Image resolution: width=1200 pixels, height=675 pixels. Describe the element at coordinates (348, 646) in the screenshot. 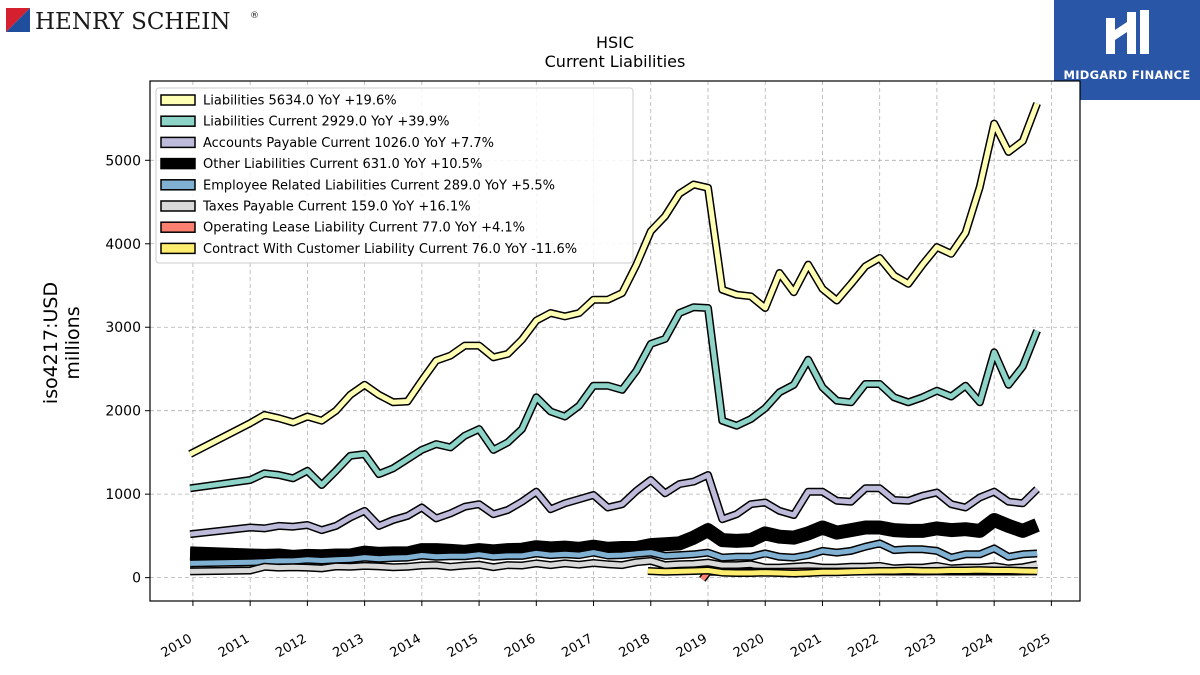

I see `x-tick-label: 2013` at that location.